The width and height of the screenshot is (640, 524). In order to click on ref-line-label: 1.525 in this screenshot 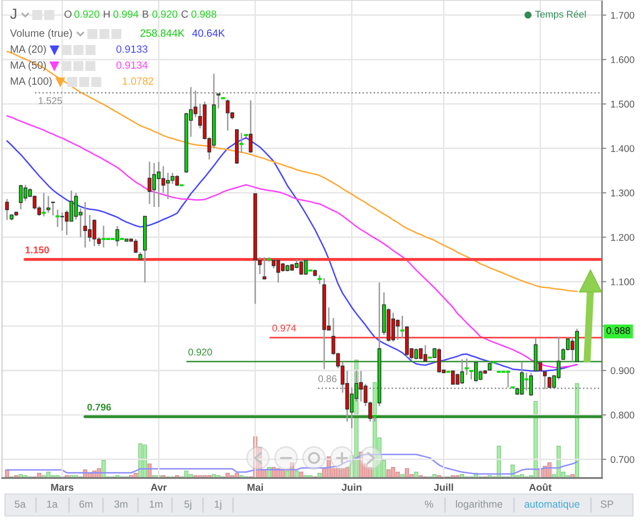, I will do `click(50, 100)`.